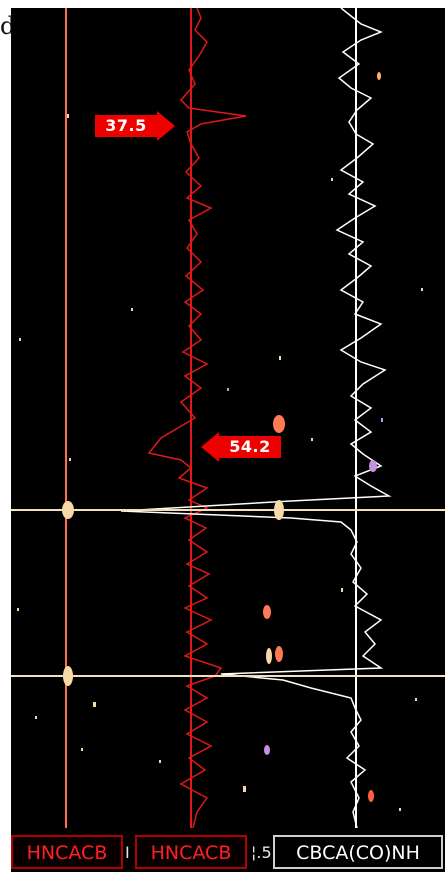 The image size is (445, 872). I want to click on tab-separator: I, so click(127, 852).